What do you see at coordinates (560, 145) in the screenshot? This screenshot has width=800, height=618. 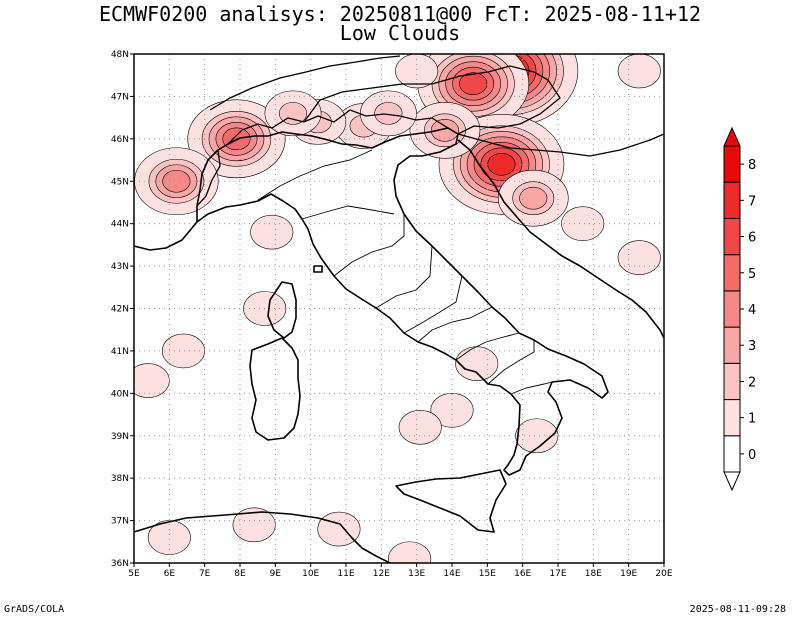 I see `croatia-border` at bounding box center [560, 145].